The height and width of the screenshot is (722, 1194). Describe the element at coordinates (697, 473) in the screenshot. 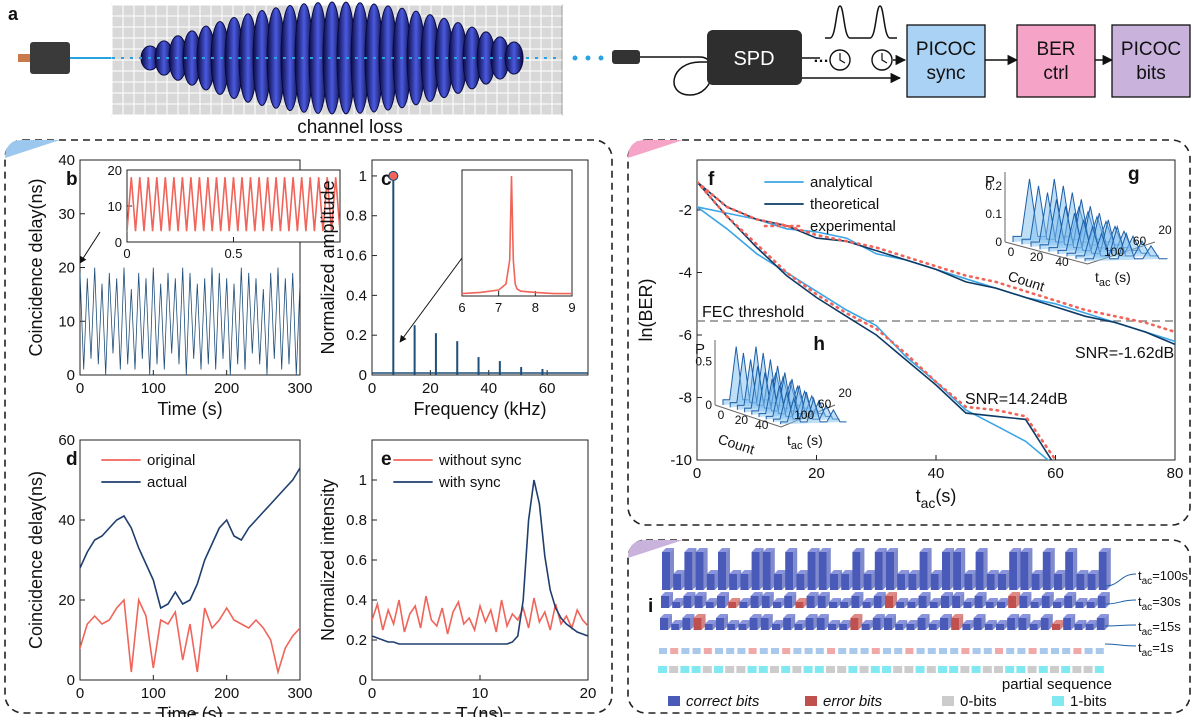

I see `x-tick-label: 0` at that location.